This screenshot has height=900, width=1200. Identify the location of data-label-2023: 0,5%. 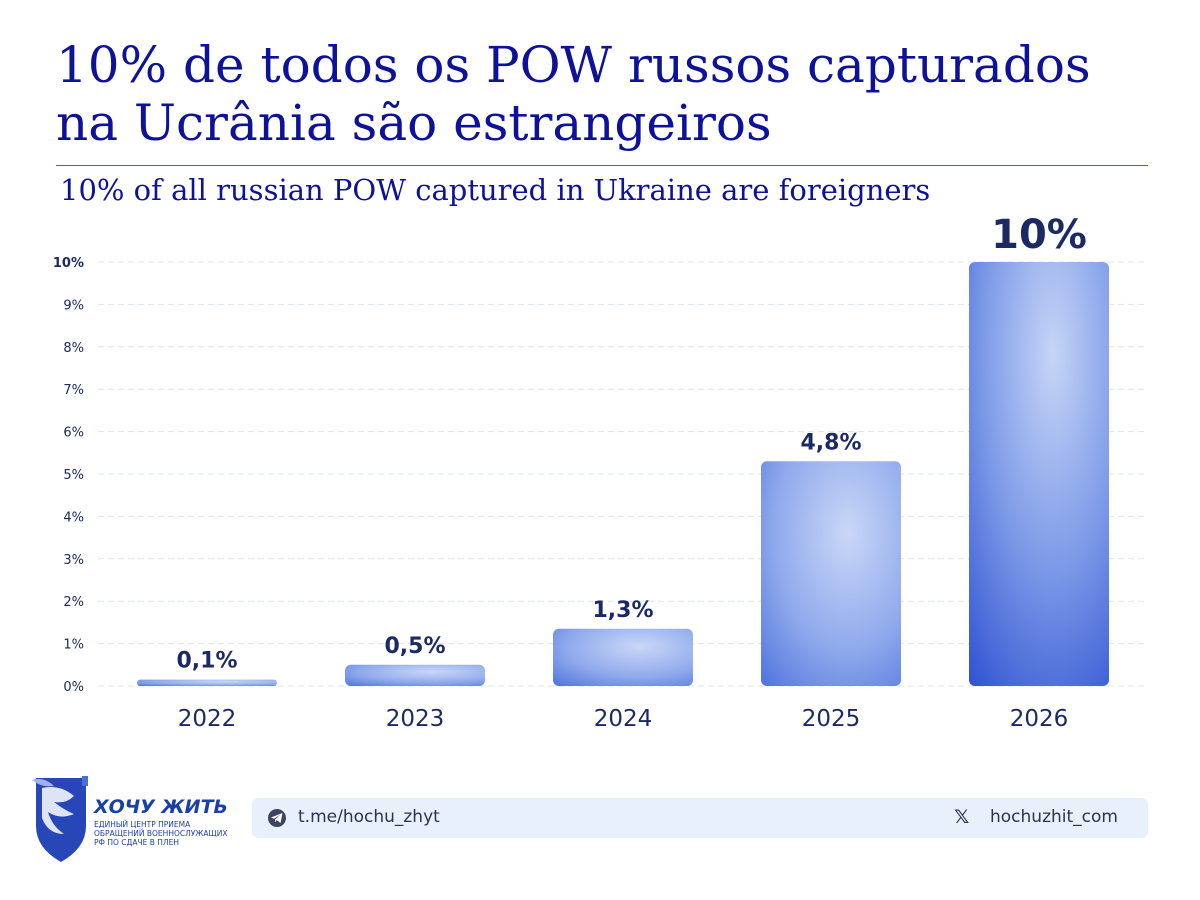
(414, 646).